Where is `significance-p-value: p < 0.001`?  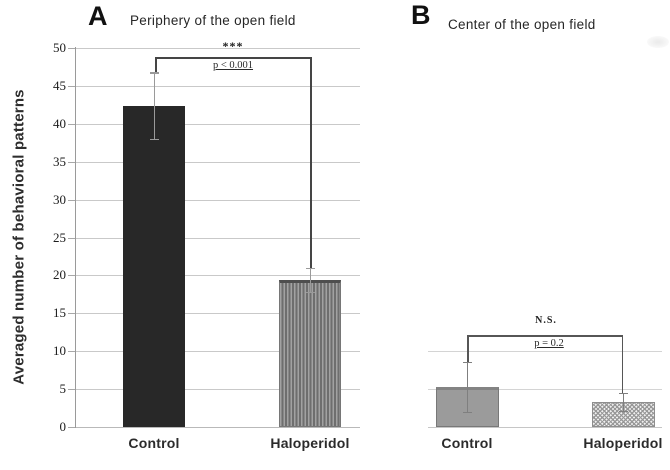 significance-p-value: p < 0.001 is located at coordinates (233, 65).